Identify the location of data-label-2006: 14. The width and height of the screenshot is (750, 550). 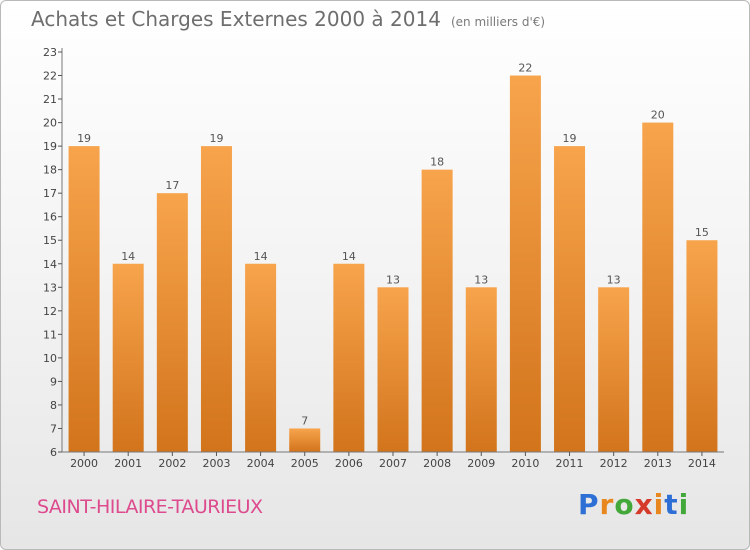
(349, 256).